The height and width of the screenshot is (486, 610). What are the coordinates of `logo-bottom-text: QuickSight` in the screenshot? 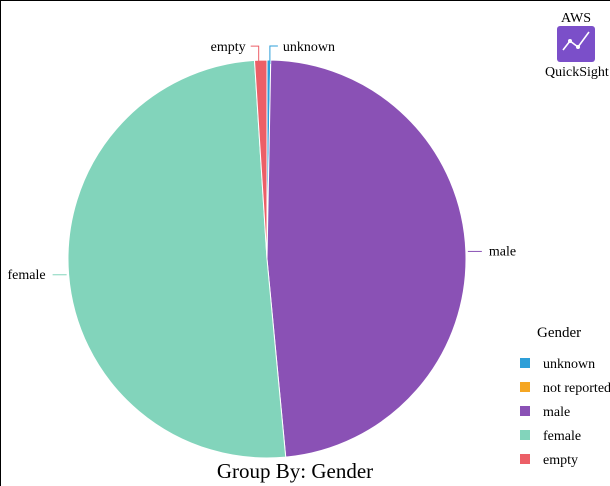 It's located at (577, 72).